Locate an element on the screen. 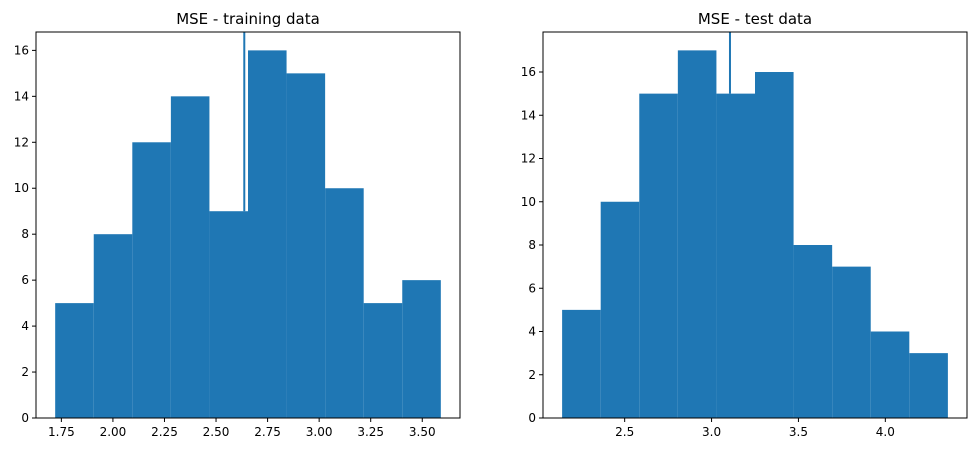 The width and height of the screenshot is (977, 451). x-tick-label-training: 2.75 is located at coordinates (267, 432).